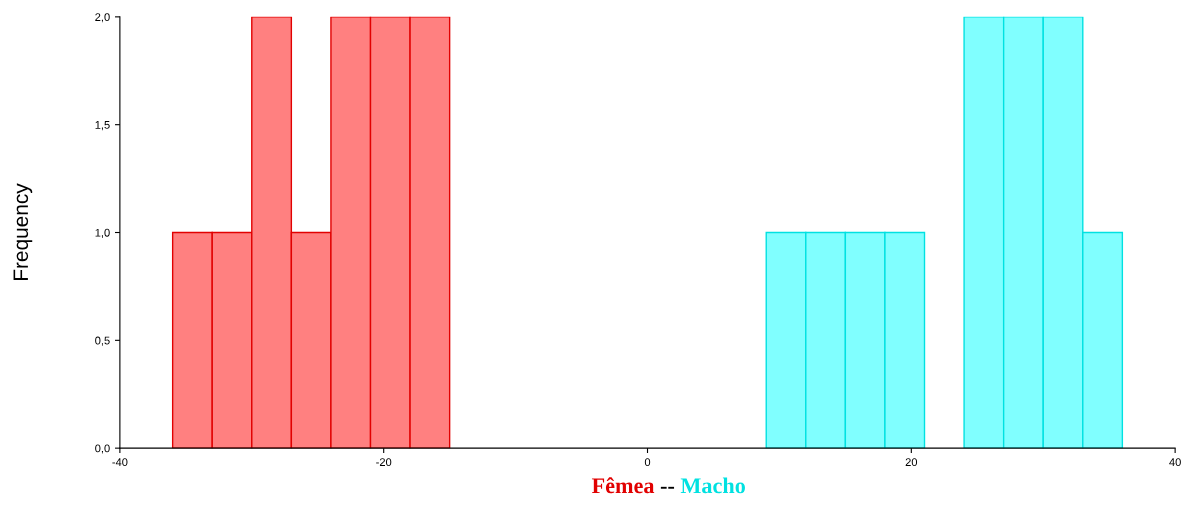 The image size is (1187, 511). What do you see at coordinates (911, 462) in the screenshot?
I see `x-tick-label: 20` at bounding box center [911, 462].